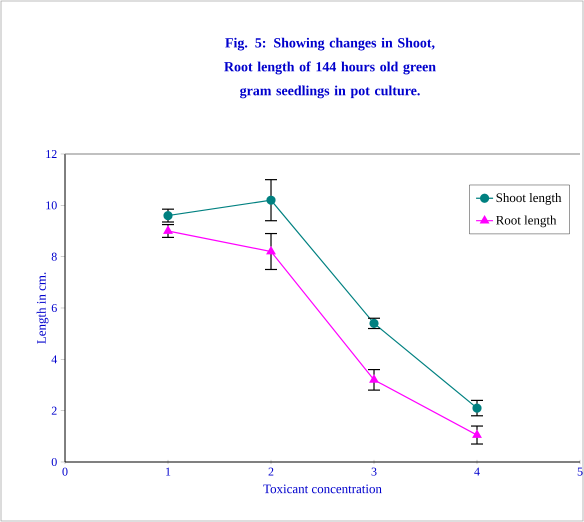  Describe the element at coordinates (54, 256) in the screenshot. I see `y-tick-label: 8` at that location.